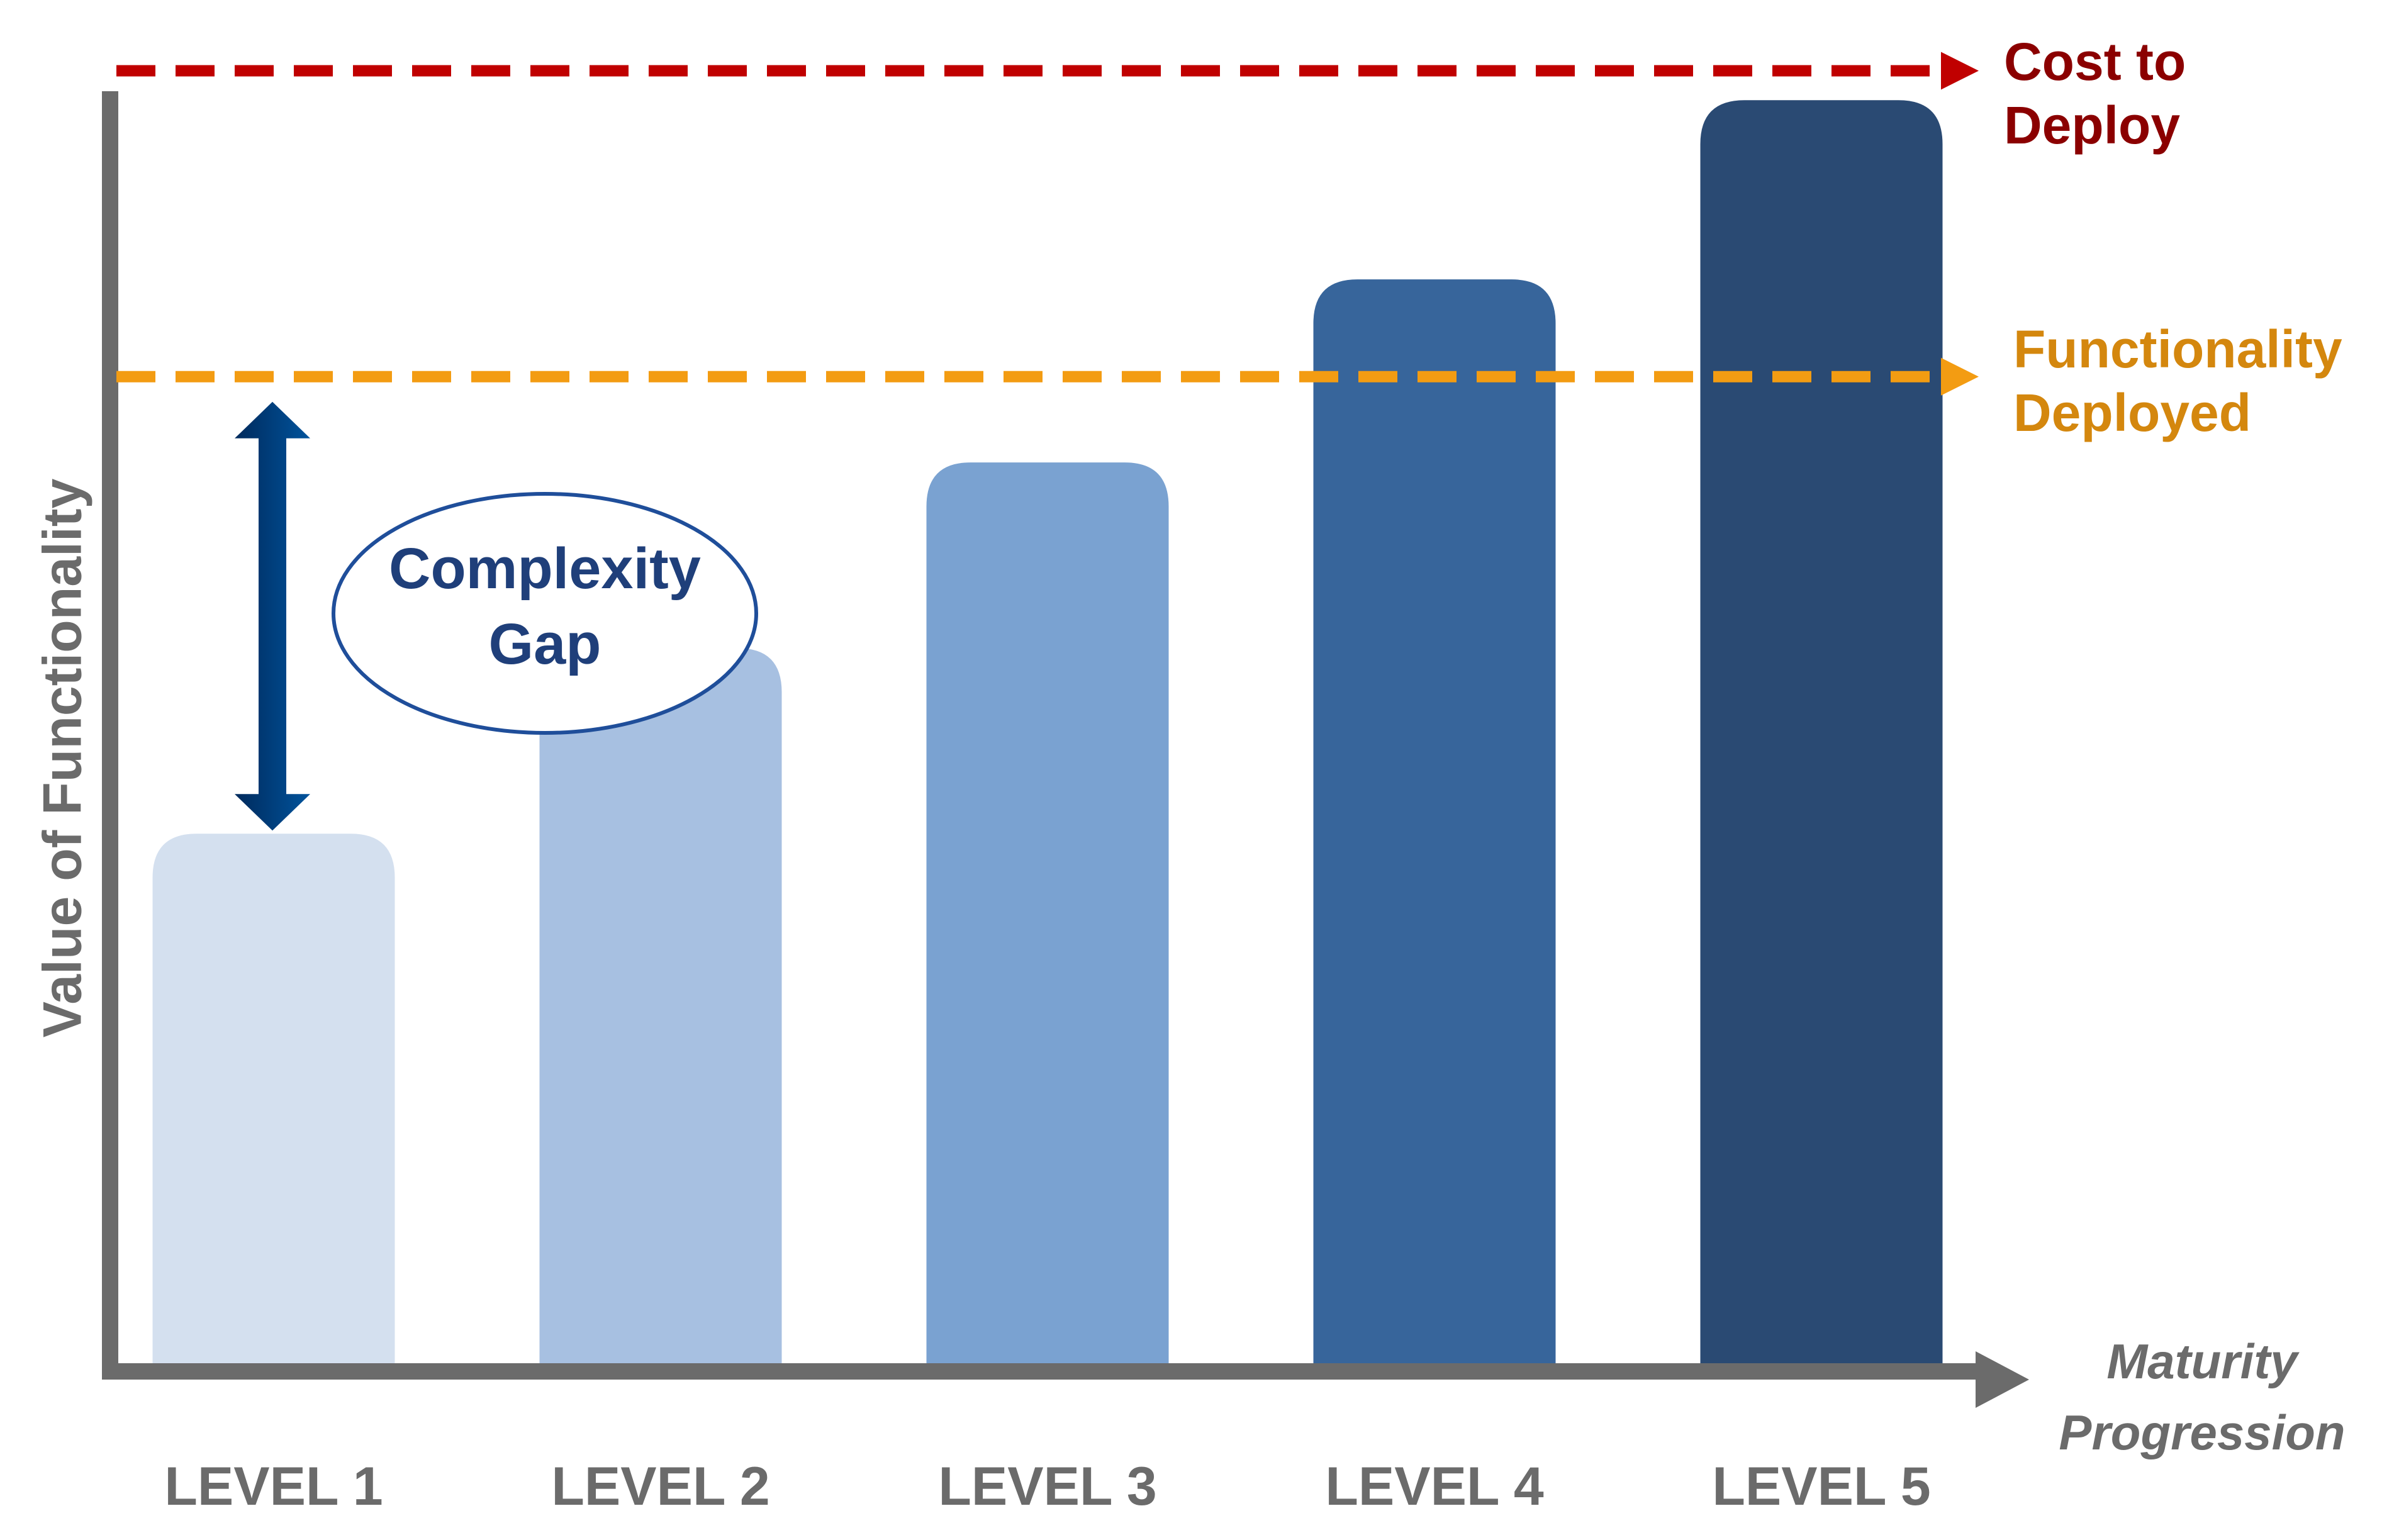 The width and height of the screenshot is (2399, 1540). What do you see at coordinates (63, 758) in the screenshot?
I see `y-axis-title: Value of Functionality` at bounding box center [63, 758].